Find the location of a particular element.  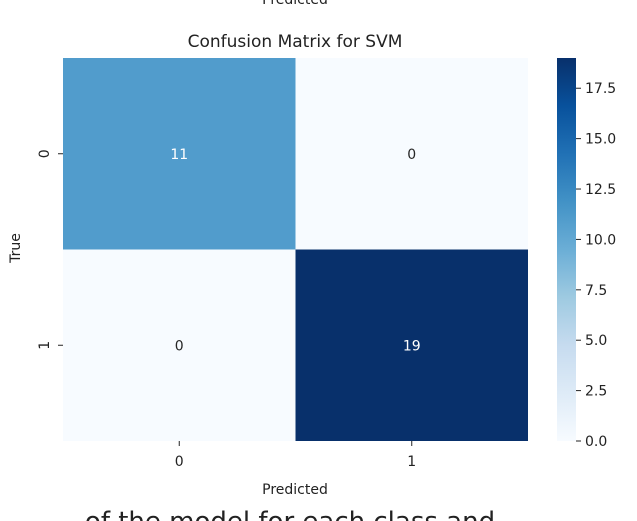

cell-value-0-1: 0 is located at coordinates (411, 155).